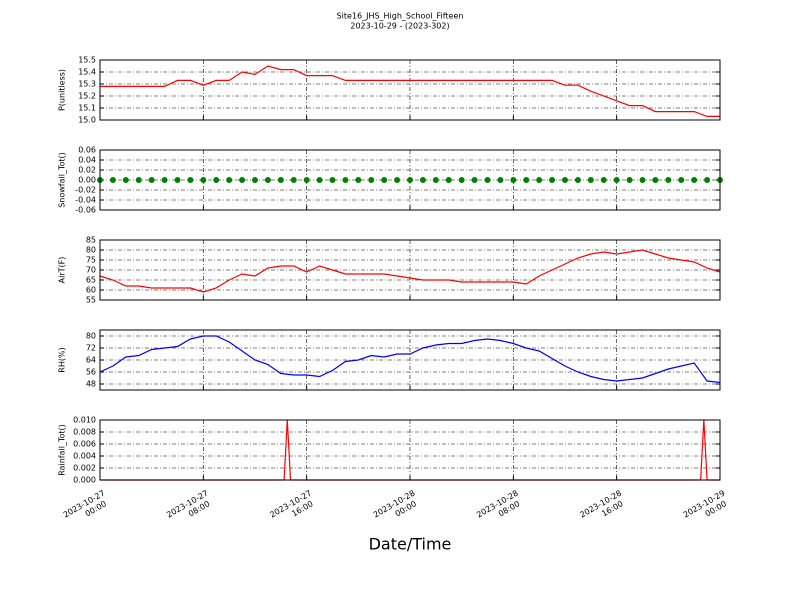  What do you see at coordinates (293, 508) in the screenshot?
I see `x-tick-label: 2023-10-2716:00` at bounding box center [293, 508].